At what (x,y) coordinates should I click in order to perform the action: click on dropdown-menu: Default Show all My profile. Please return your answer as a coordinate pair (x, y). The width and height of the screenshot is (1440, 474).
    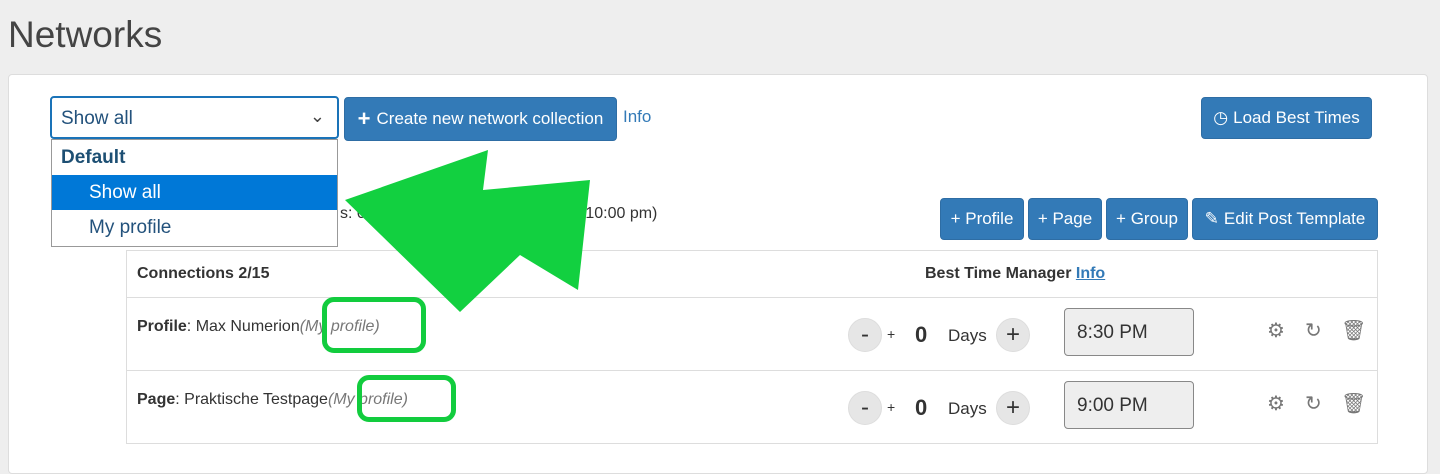
    Looking at the image, I should click on (194, 193).